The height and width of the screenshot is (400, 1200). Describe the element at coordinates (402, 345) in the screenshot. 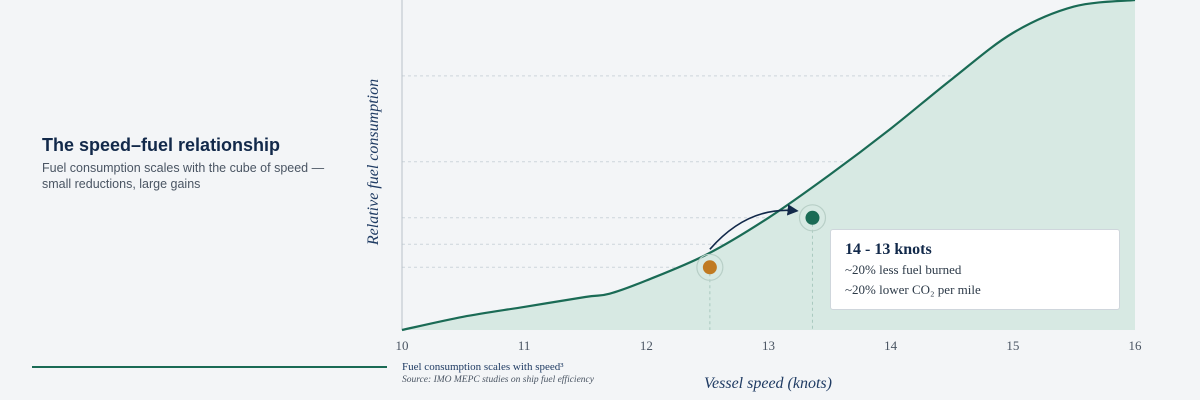

I see `x-tick-label: 10` at that location.